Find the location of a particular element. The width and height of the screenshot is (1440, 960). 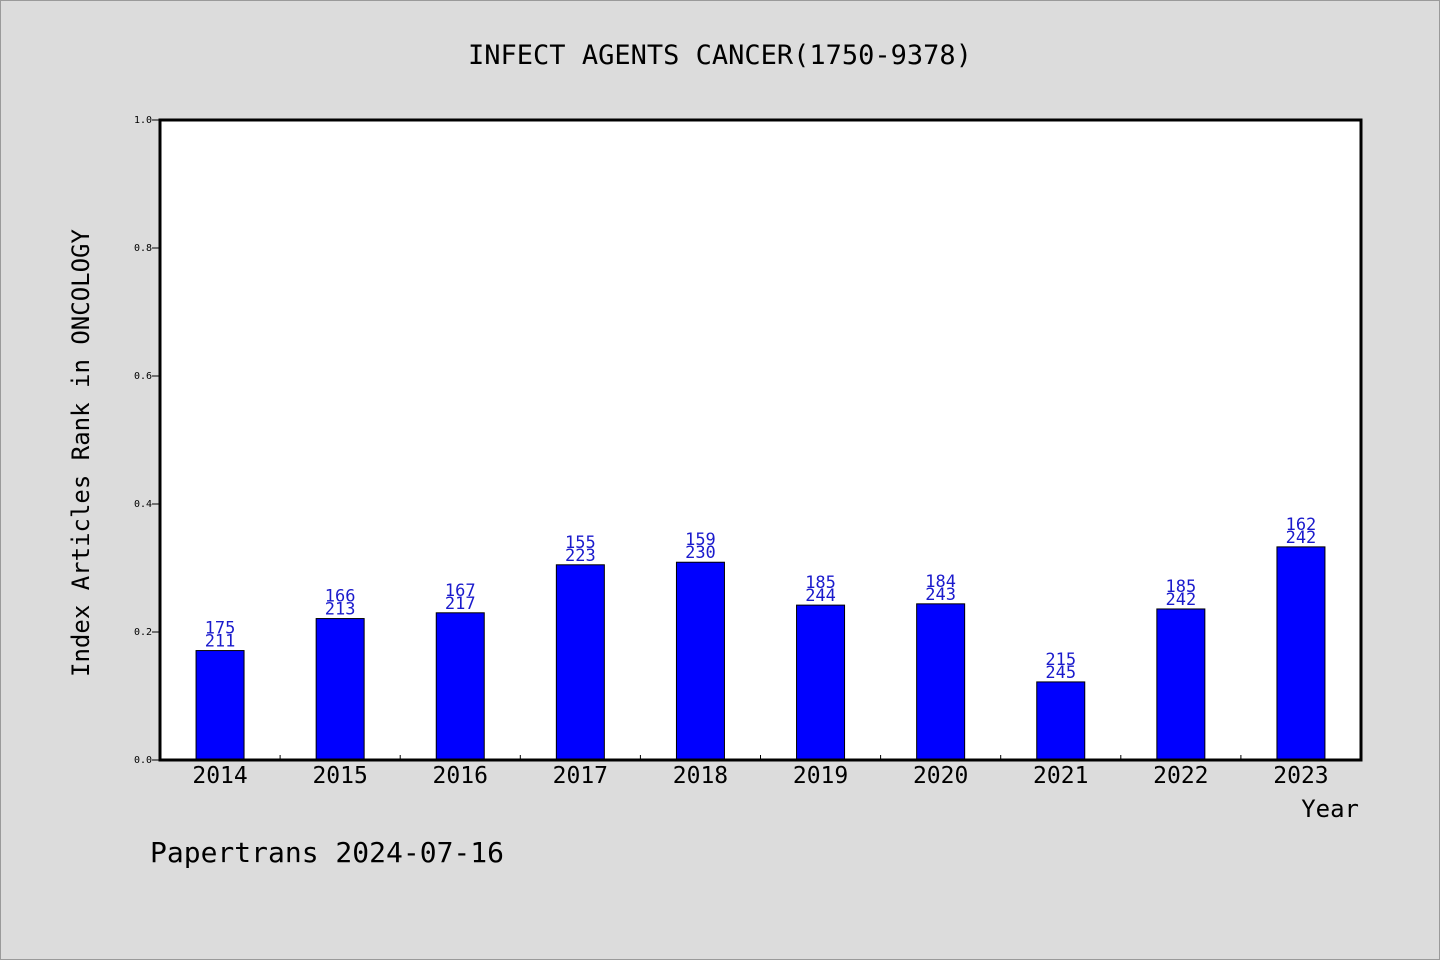

data-label-top: 215 is located at coordinates (1060, 660).